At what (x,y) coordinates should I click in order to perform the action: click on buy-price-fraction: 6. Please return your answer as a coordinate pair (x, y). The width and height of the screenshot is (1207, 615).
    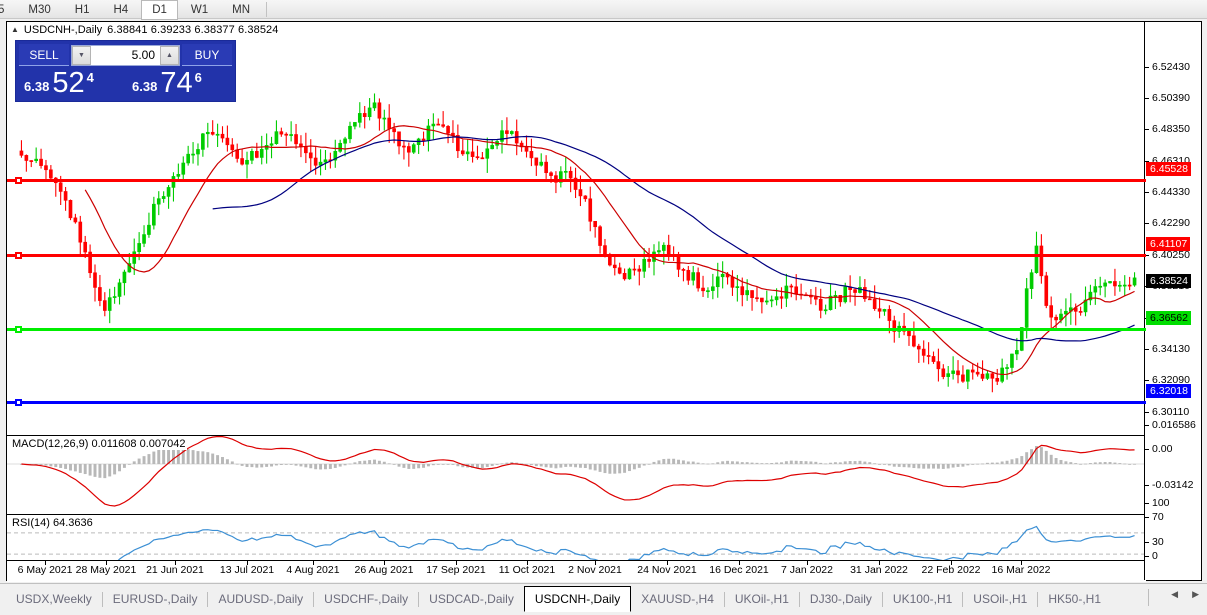
    Looking at the image, I should click on (198, 77).